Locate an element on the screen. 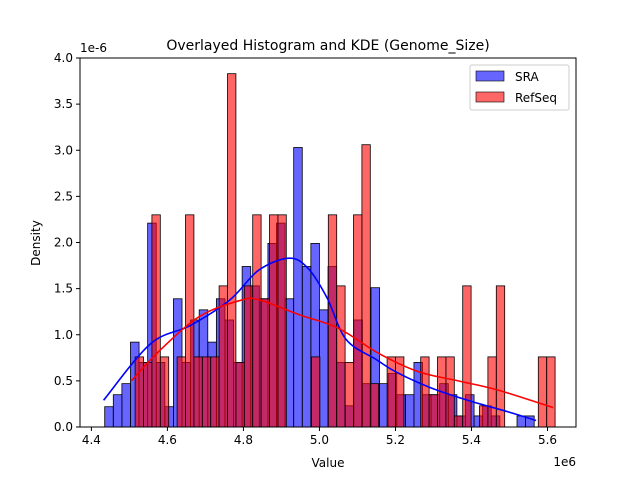 The height and width of the screenshot is (484, 640). x-tick-label: 5.0 is located at coordinates (319, 440).